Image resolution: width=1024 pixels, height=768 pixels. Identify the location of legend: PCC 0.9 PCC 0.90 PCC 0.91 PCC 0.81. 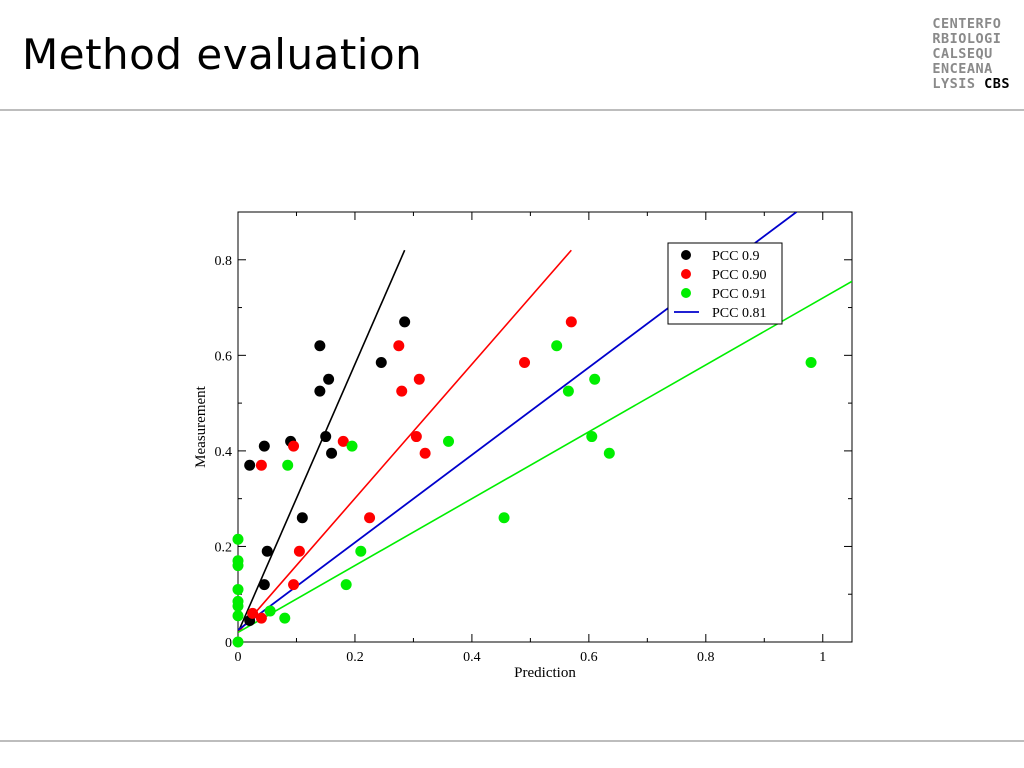
(725, 283).